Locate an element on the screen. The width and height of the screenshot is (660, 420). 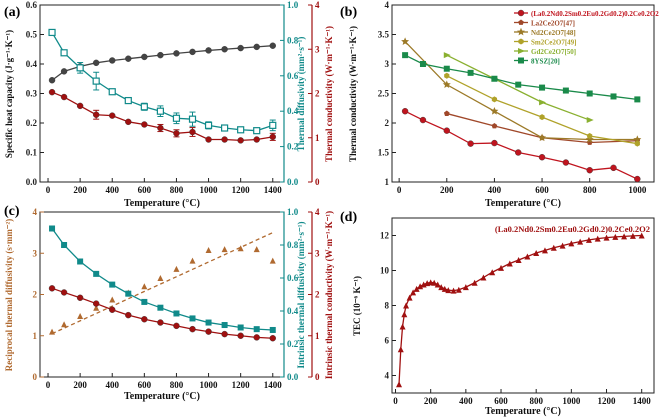
panel-a-ytick-label-right2: 0 is located at coordinates (317, 182).